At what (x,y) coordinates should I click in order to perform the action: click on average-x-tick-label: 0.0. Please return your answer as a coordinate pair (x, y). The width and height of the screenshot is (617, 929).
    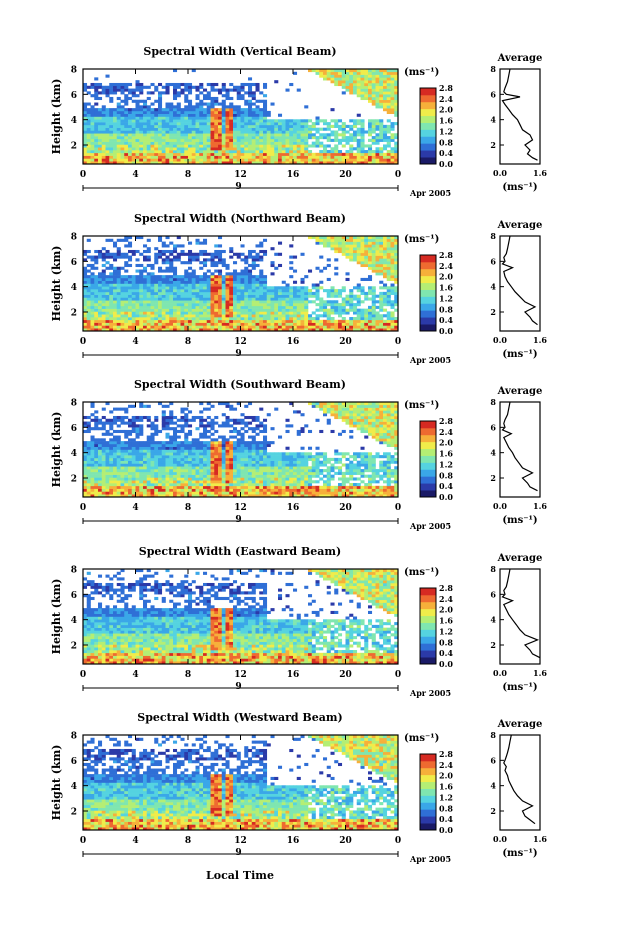
    Looking at the image, I should click on (500, 340).